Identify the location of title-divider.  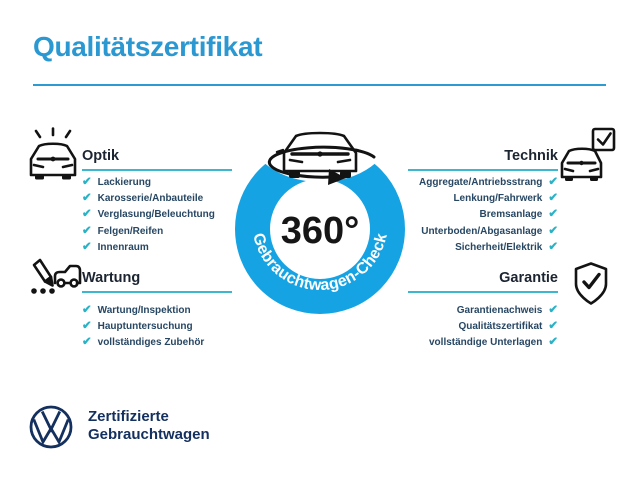
(319, 85).